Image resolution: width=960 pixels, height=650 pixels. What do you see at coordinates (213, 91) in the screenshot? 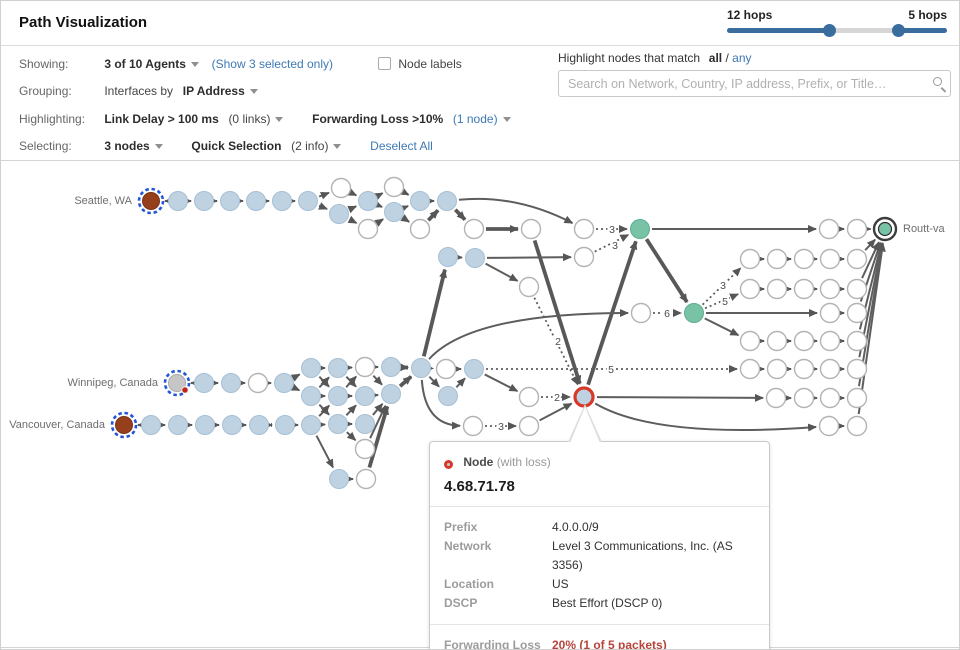
I see `grouping-dropdown: IP Address` at bounding box center [213, 91].